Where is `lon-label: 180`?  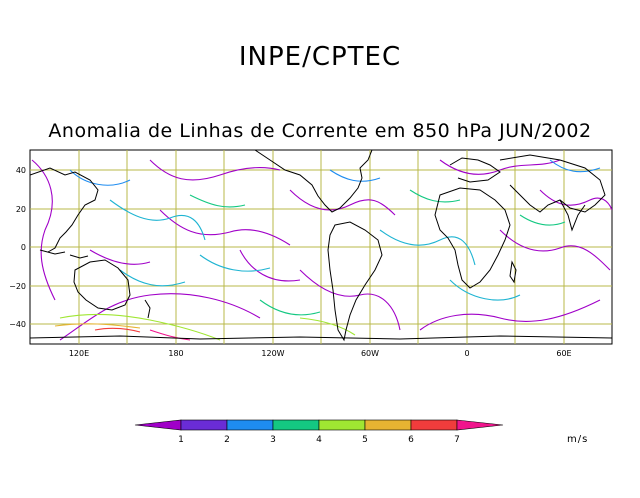 lon-label: 180 is located at coordinates (175, 353).